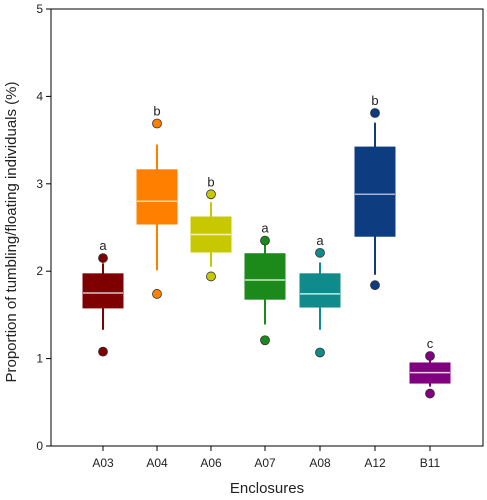  Describe the element at coordinates (430, 343) in the screenshot. I see `significance-label: c` at that location.